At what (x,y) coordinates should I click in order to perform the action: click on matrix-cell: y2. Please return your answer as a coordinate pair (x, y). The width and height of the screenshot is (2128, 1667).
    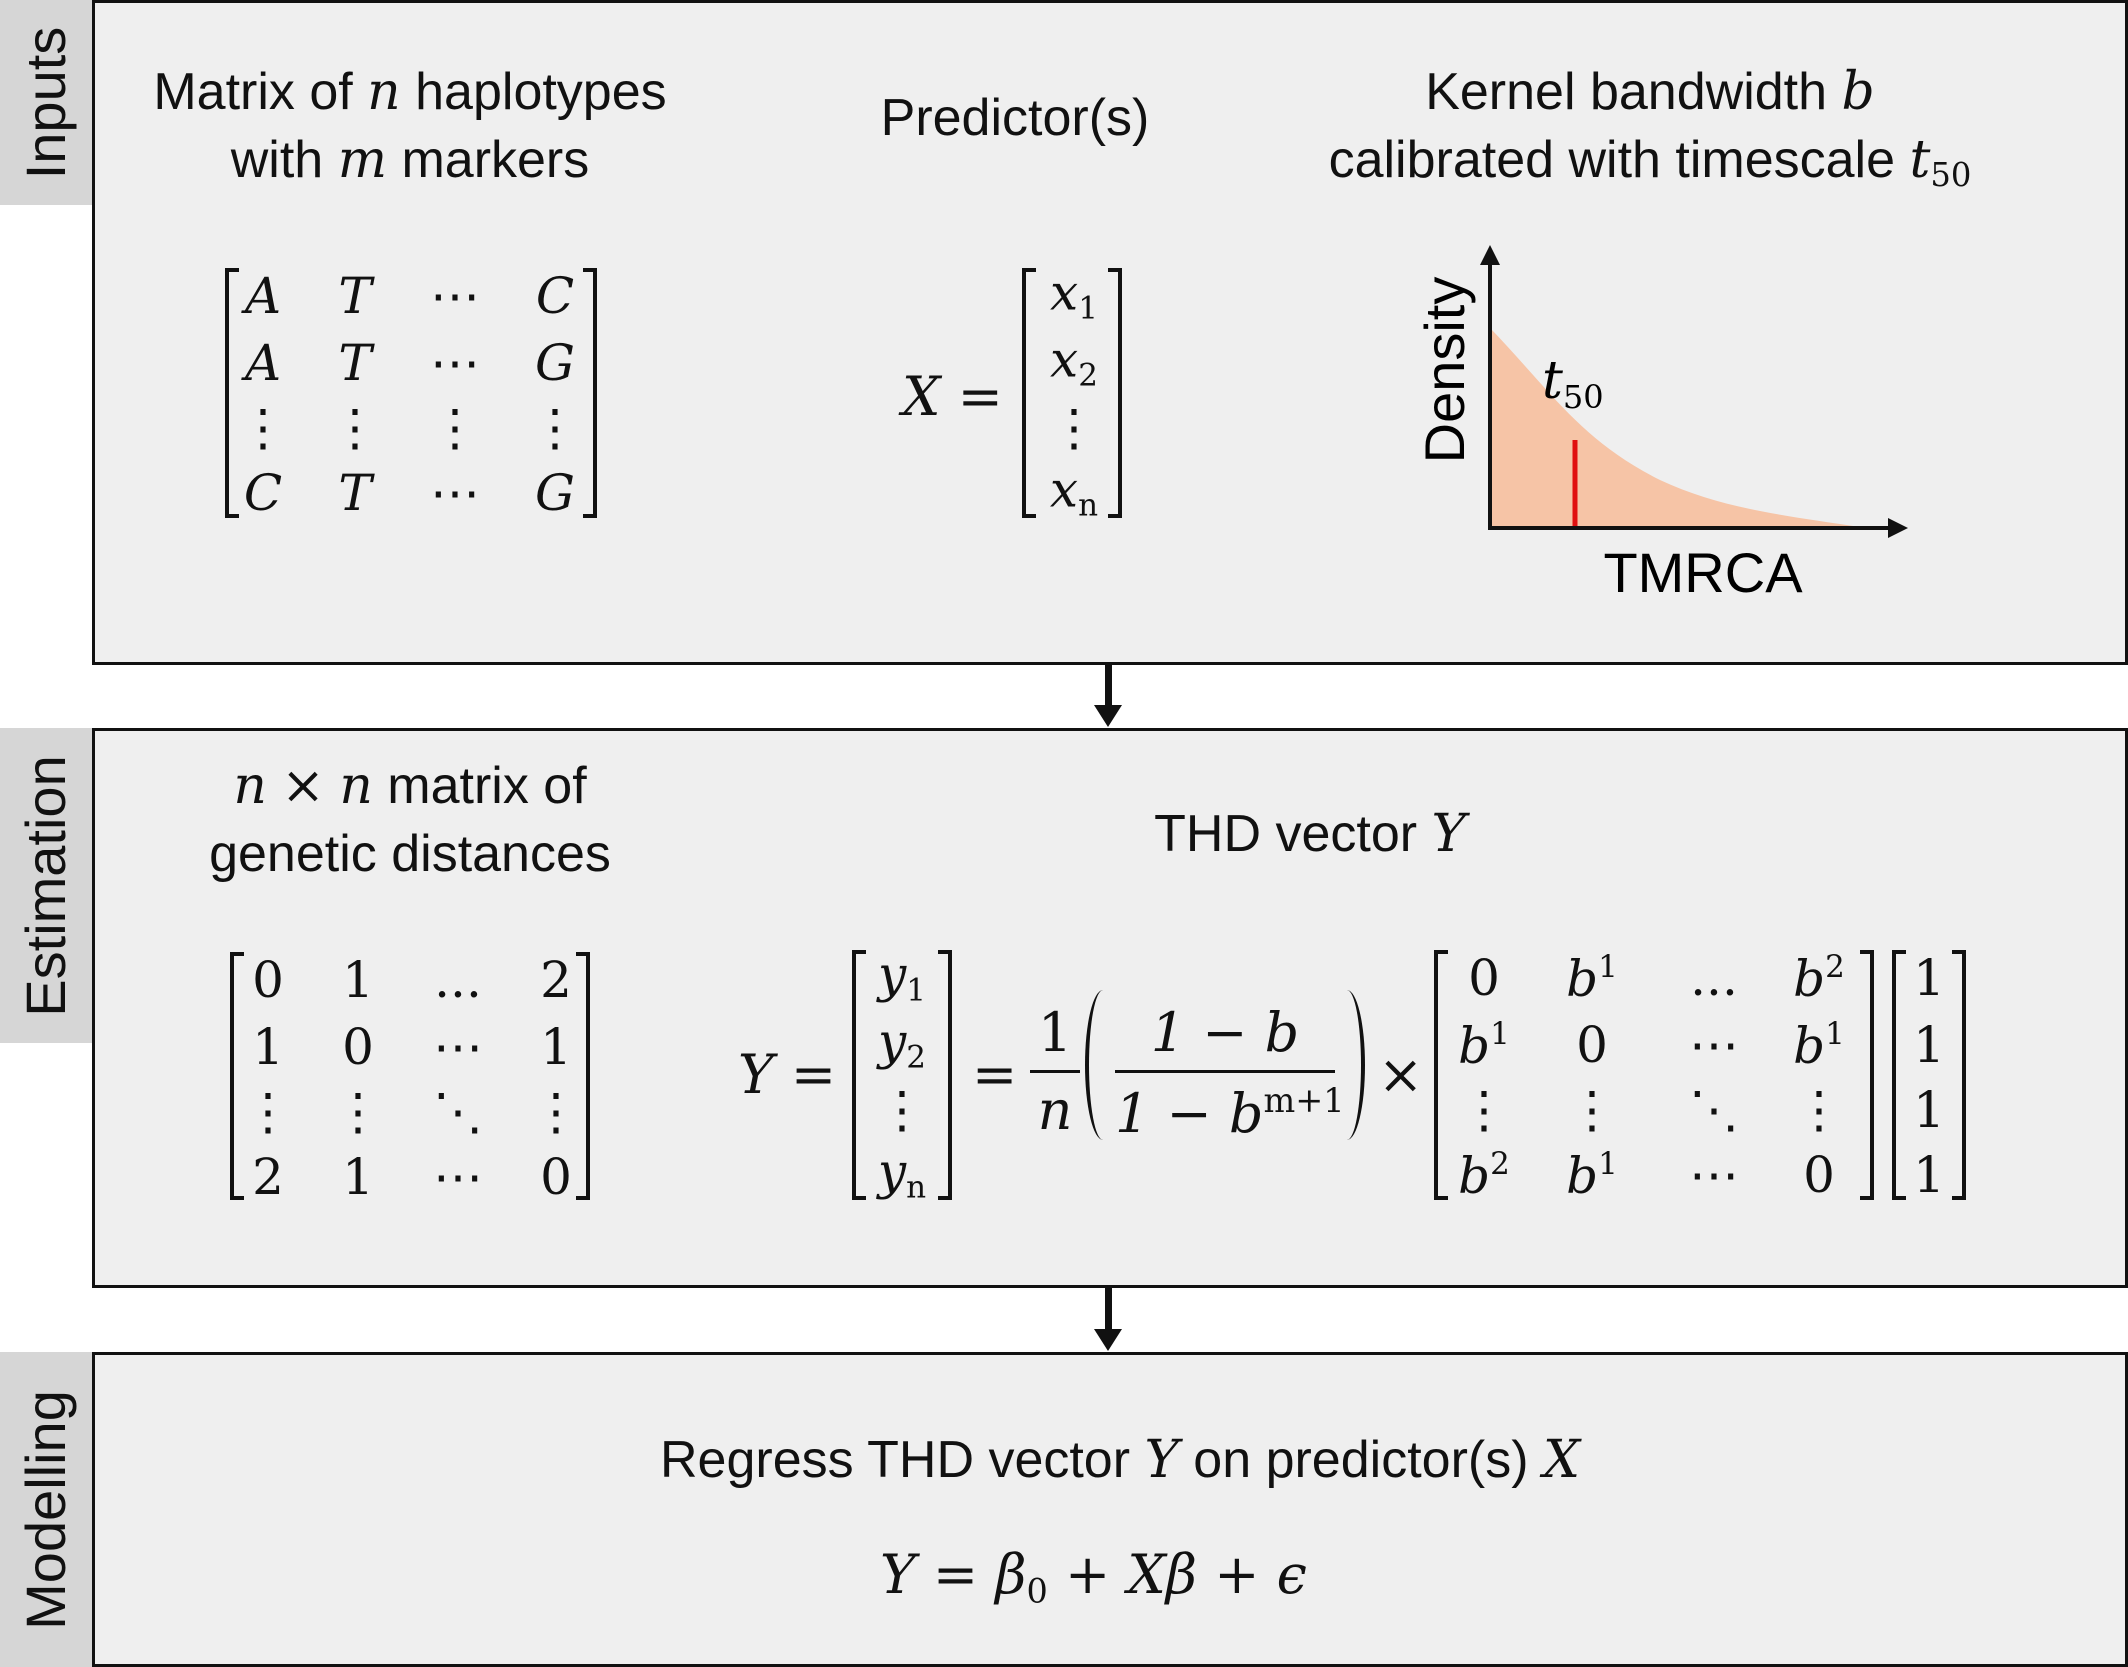
    Looking at the image, I should click on (902, 1044).